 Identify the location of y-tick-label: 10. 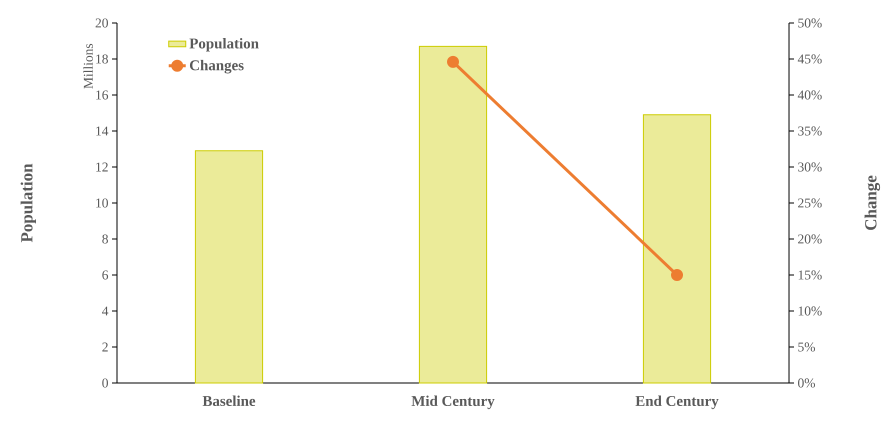
(102, 203).